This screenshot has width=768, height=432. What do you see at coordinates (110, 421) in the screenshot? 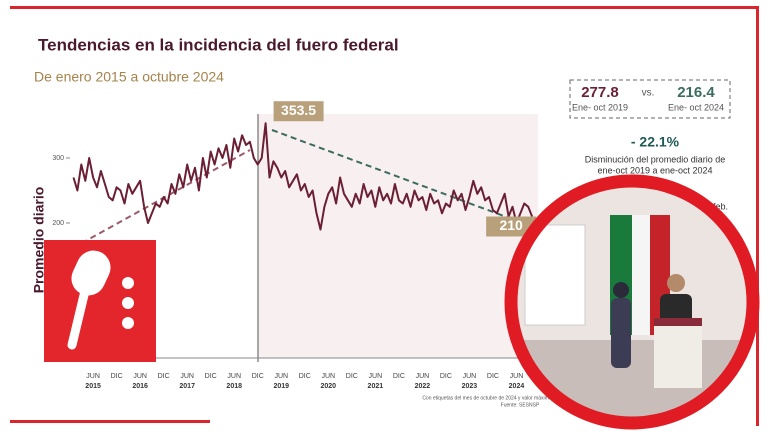
I see `bottom-border` at bounding box center [110, 421].